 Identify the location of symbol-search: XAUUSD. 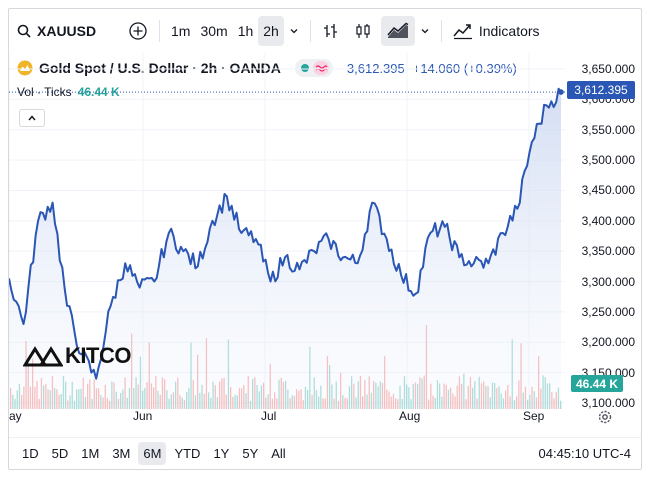
(63, 31).